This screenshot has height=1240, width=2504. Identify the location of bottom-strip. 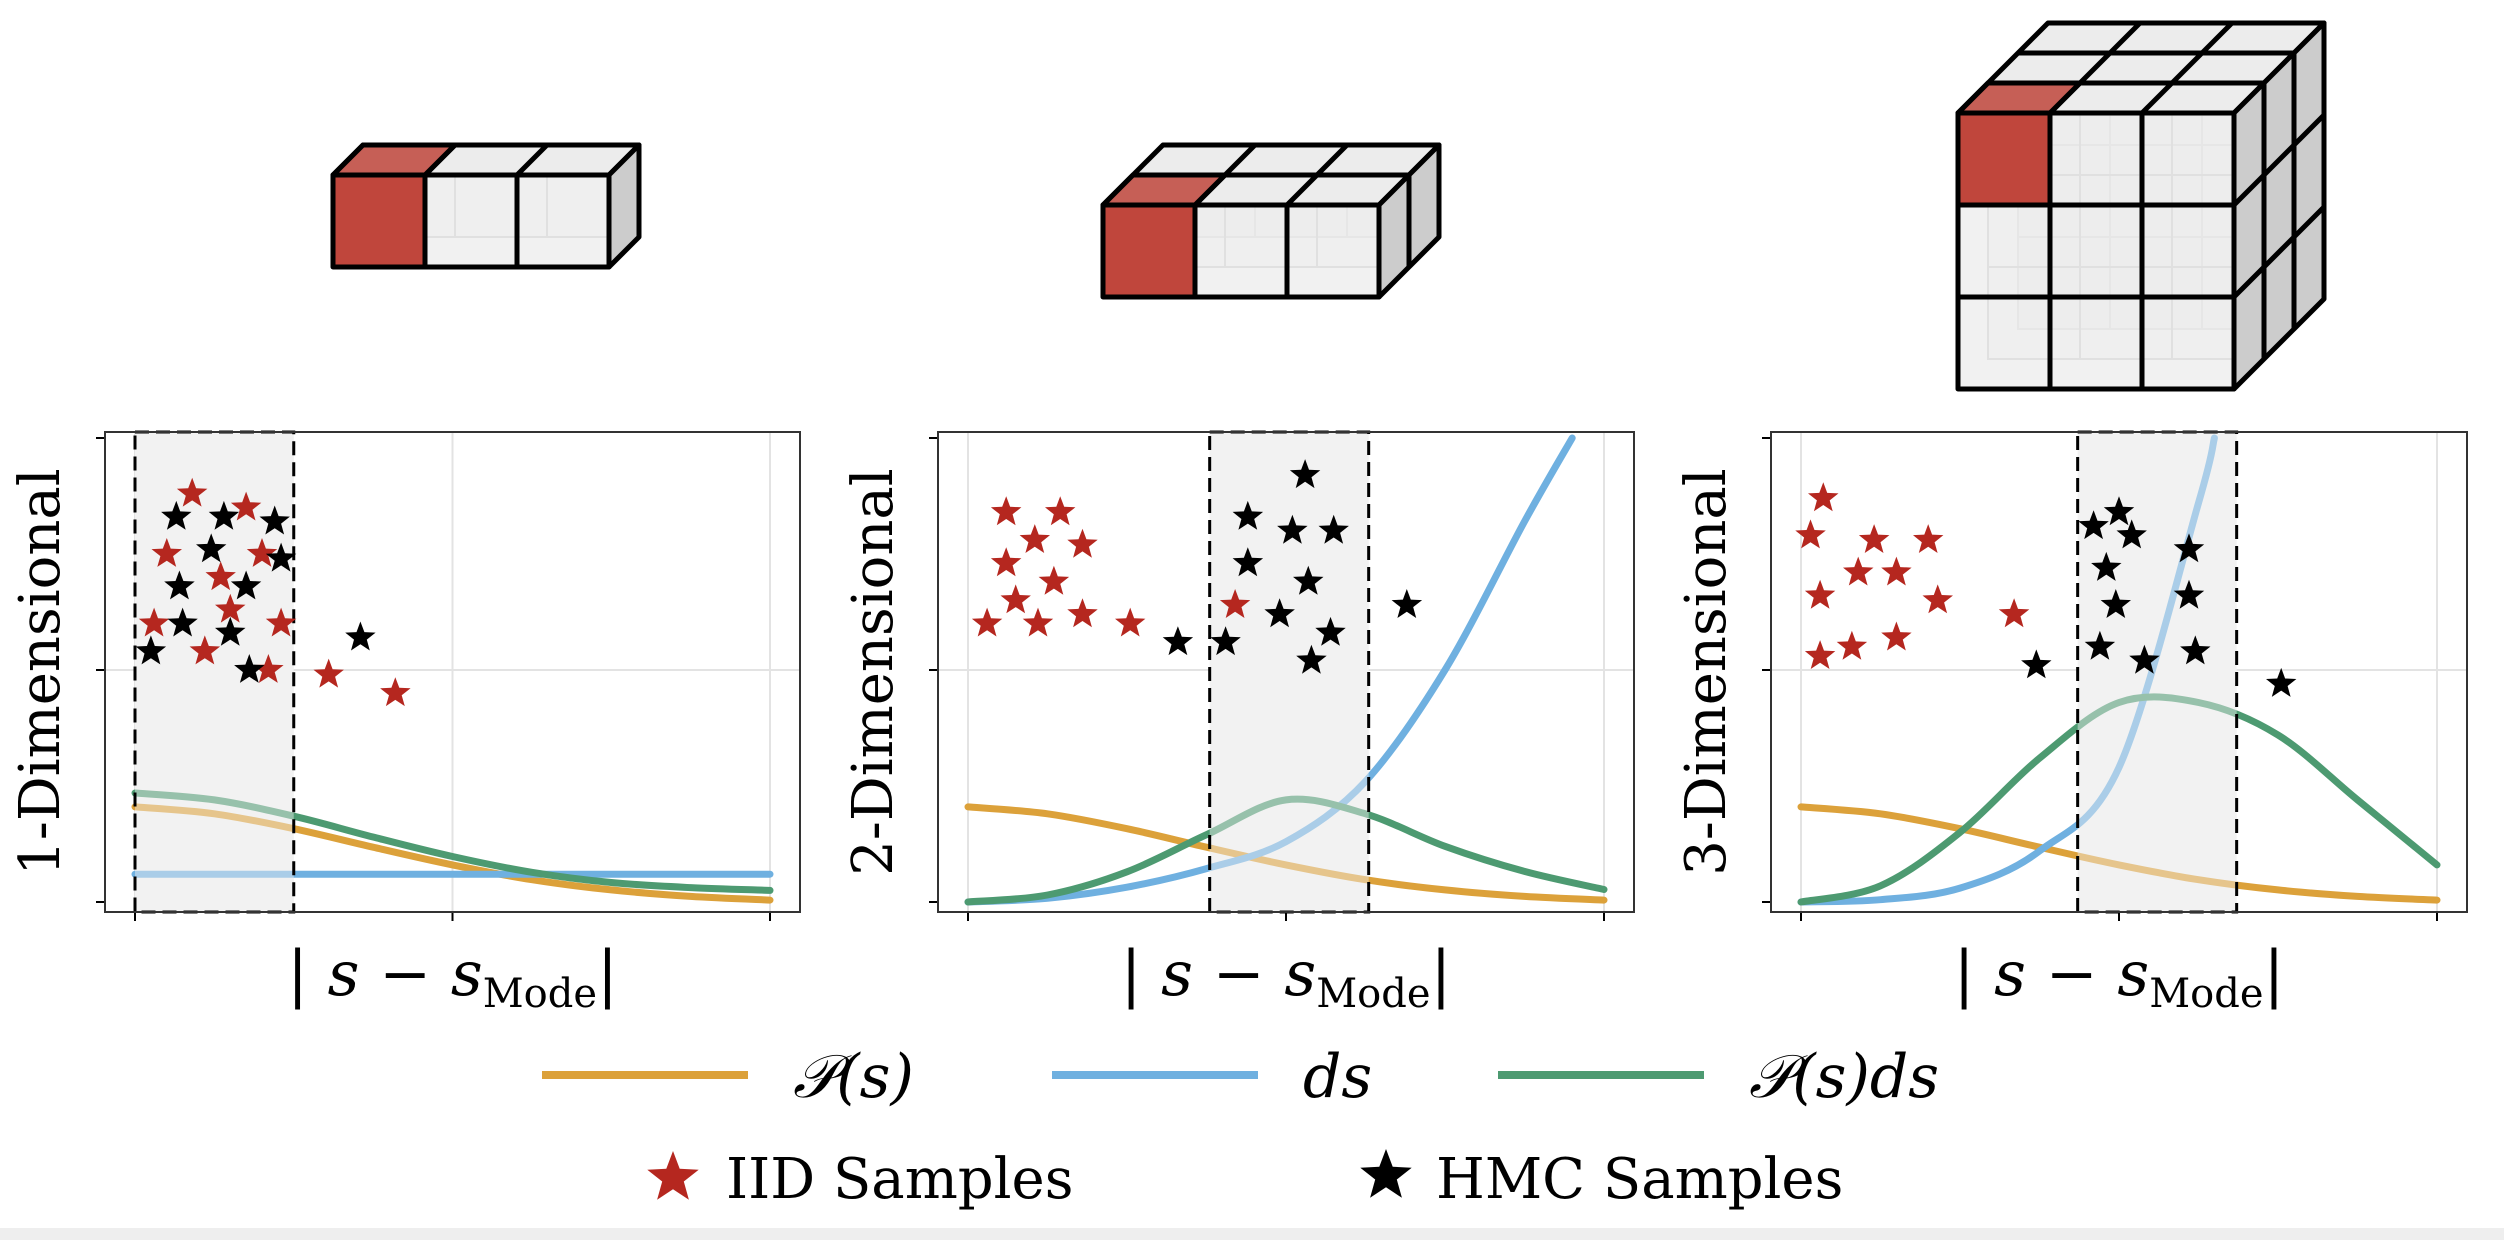
(1252, 1234).